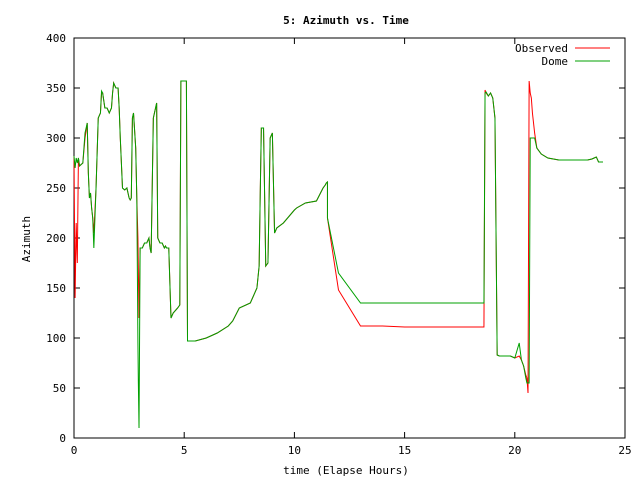  I want to click on x-tick-label: 15, so click(404, 450).